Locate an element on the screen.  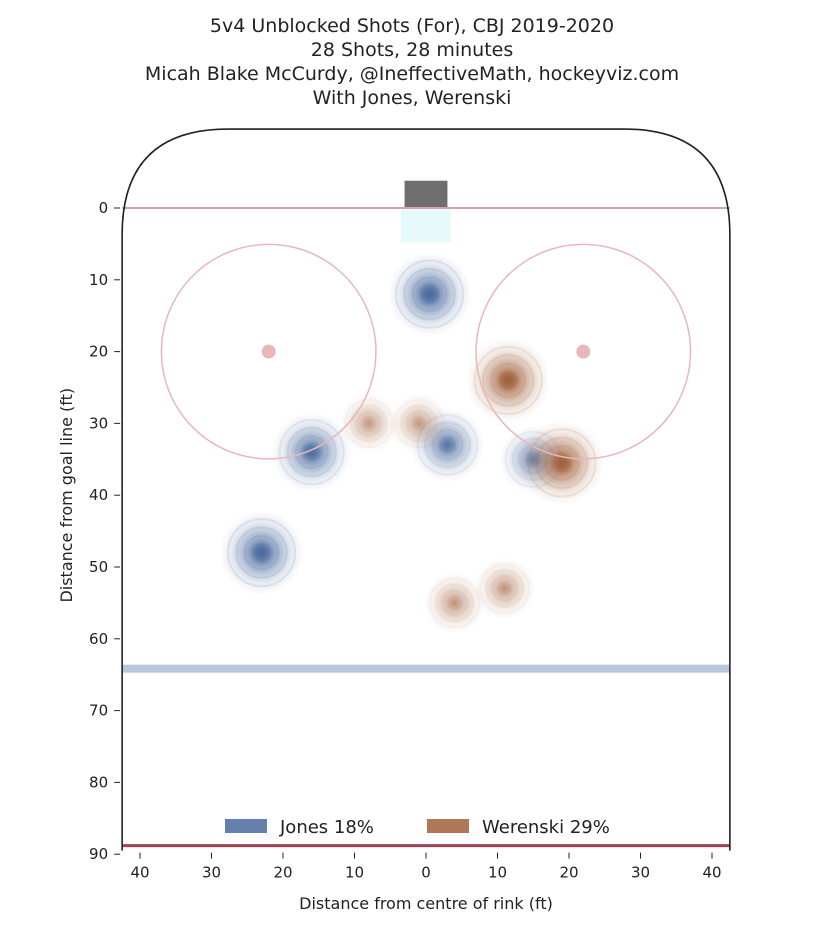
goal-net is located at coordinates (426, 194).